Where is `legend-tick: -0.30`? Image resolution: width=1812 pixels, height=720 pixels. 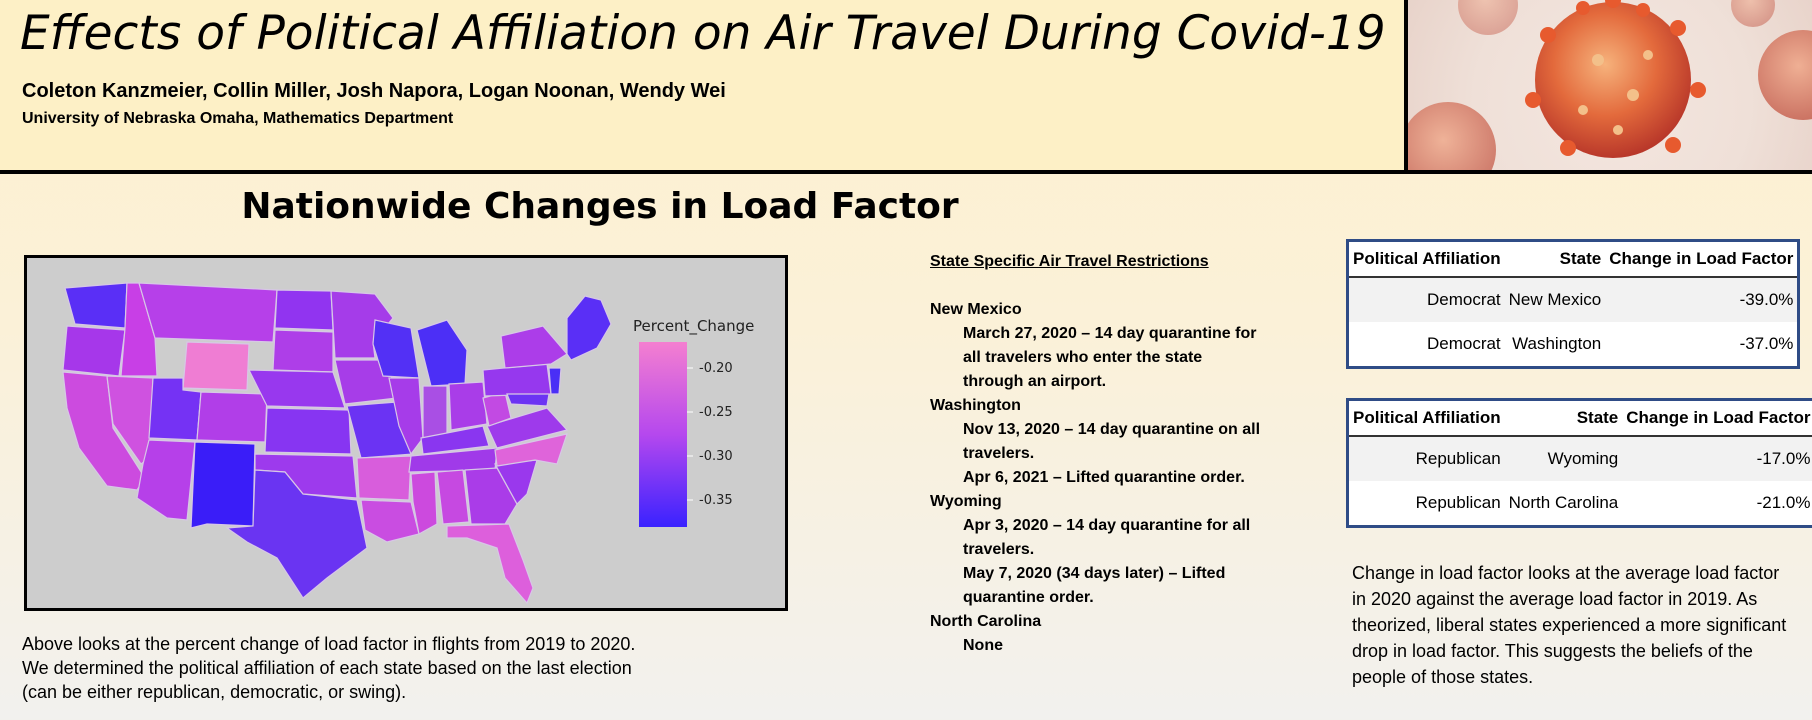
legend-tick: -0.30 is located at coordinates (716, 456).